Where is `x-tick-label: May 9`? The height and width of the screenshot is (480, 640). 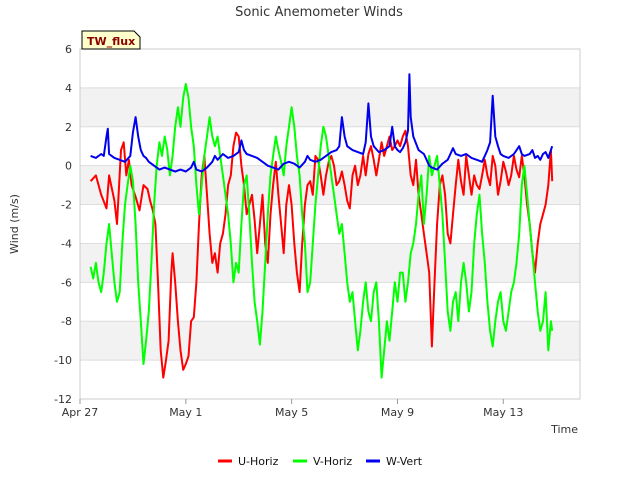 x-tick-label: May 9 is located at coordinates (397, 412).